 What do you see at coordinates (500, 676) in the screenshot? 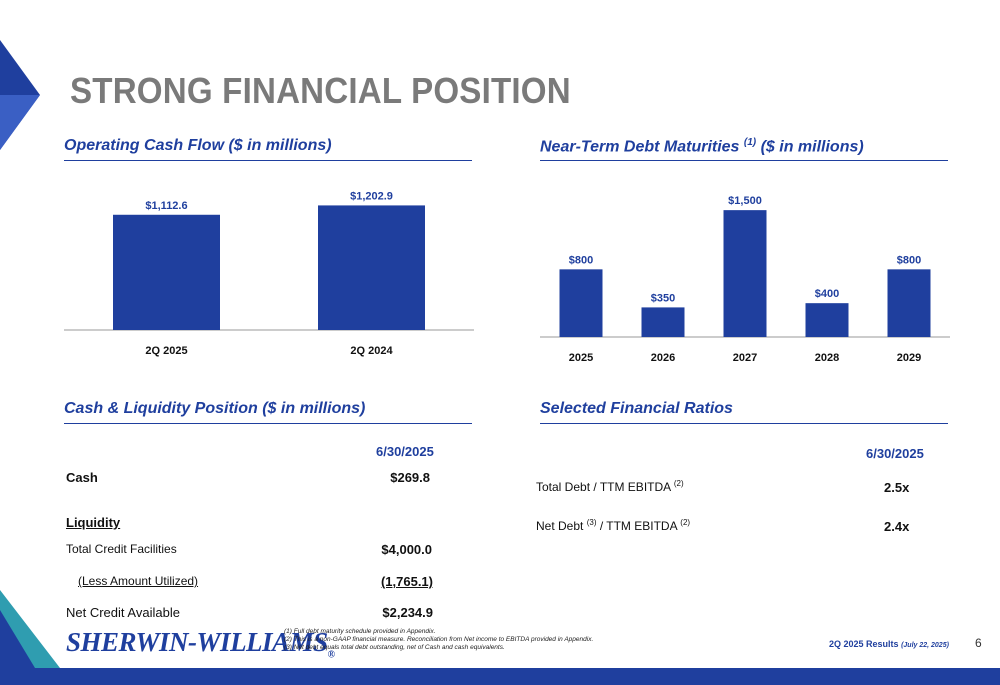
I see `footer-bar` at bounding box center [500, 676].